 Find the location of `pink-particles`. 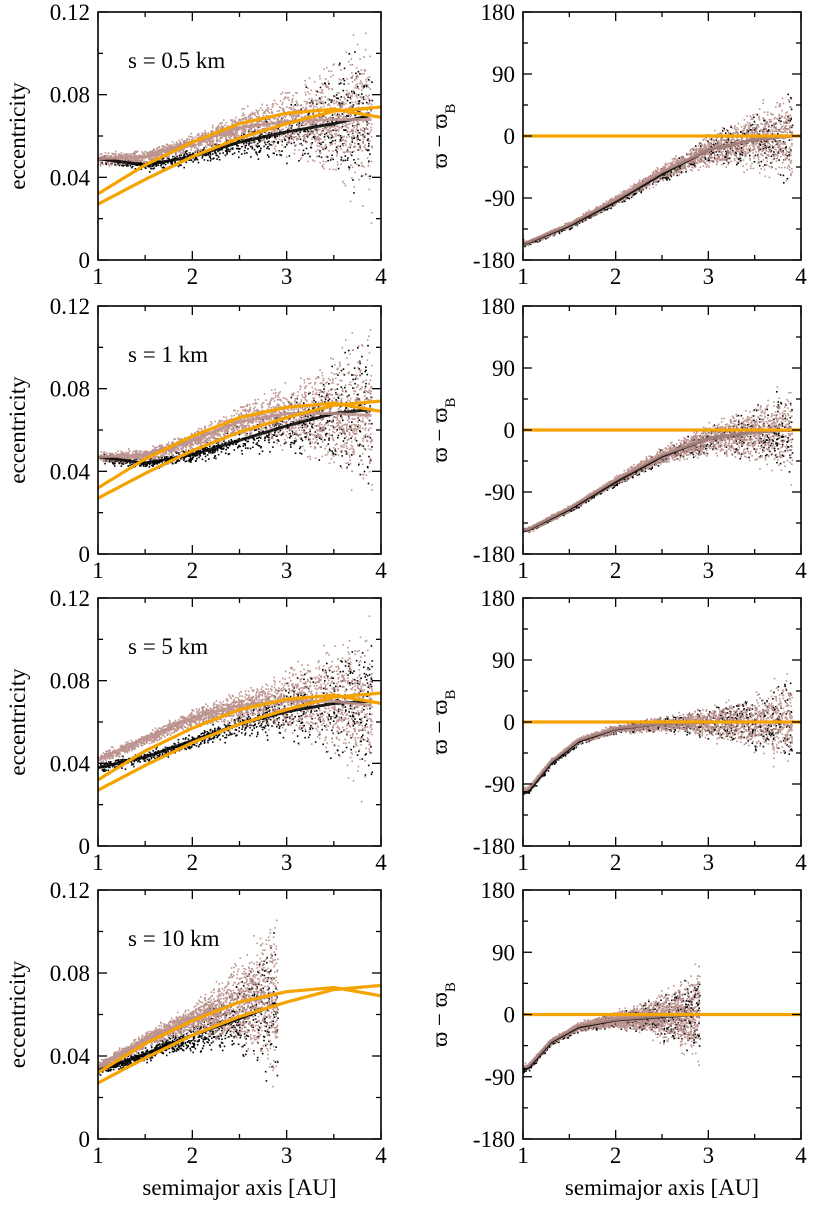

pink-particles is located at coordinates (658, 172).